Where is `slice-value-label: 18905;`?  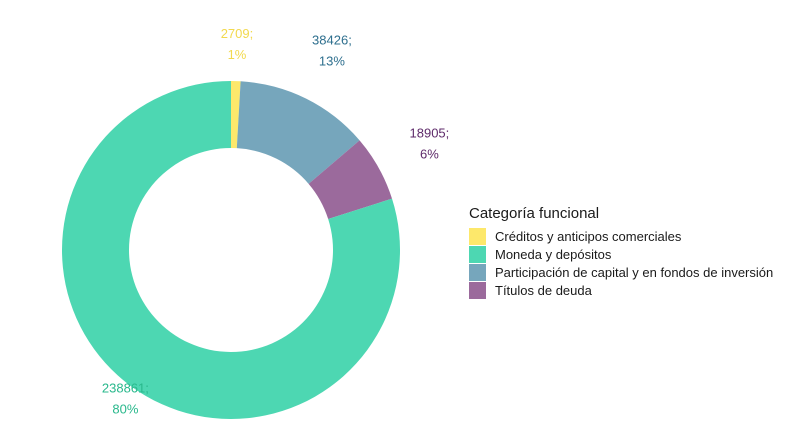
slice-value-label: 18905; is located at coordinates (430, 133).